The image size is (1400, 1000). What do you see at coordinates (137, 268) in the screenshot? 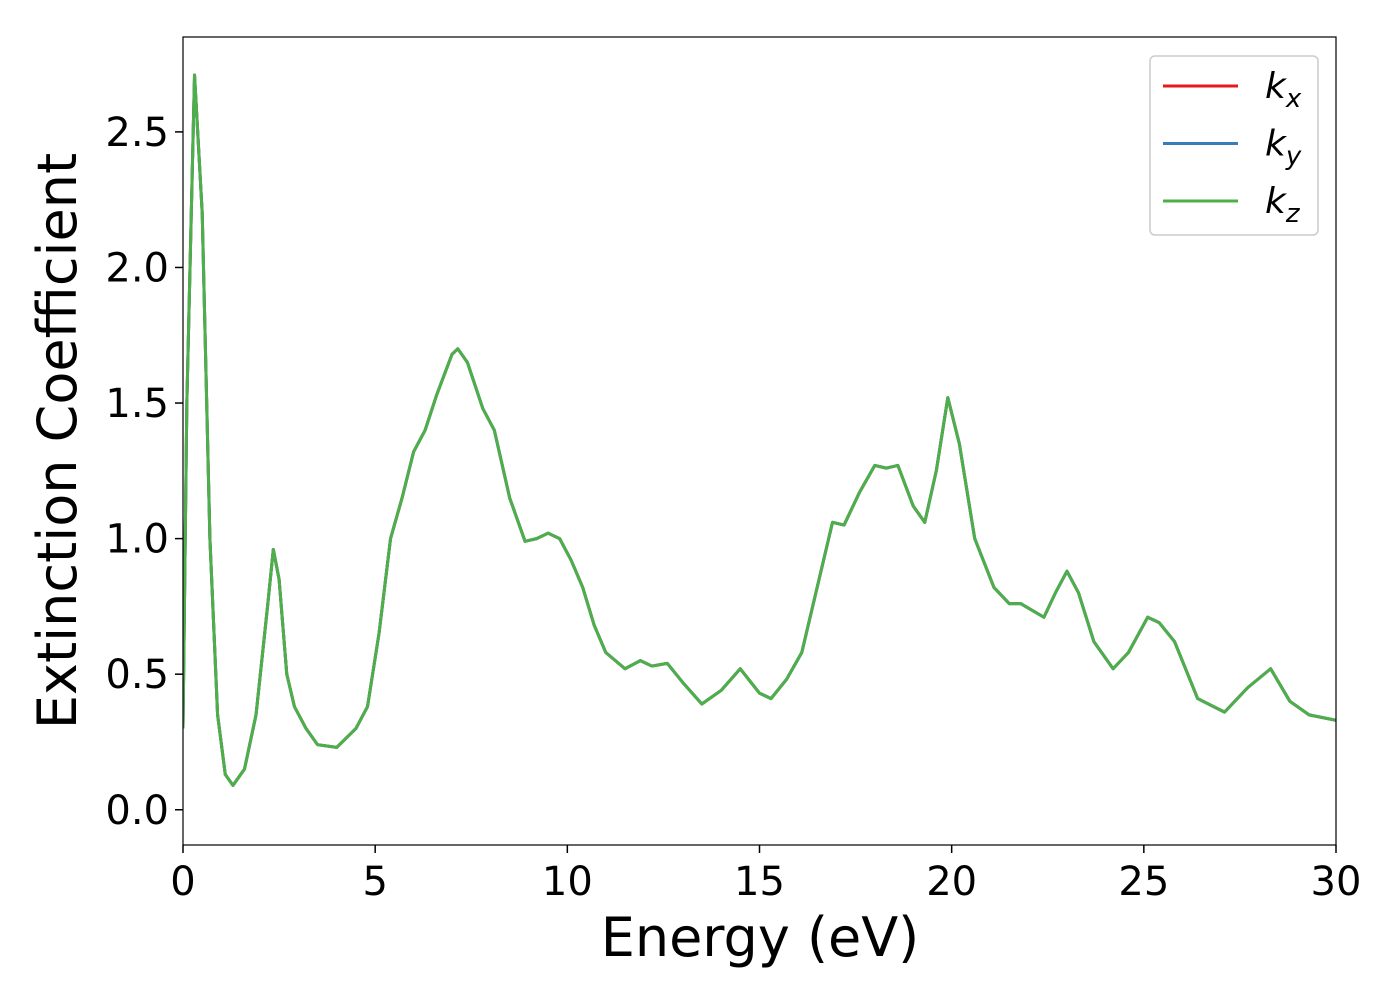
I see `y-tick-label: 2.0` at bounding box center [137, 268].